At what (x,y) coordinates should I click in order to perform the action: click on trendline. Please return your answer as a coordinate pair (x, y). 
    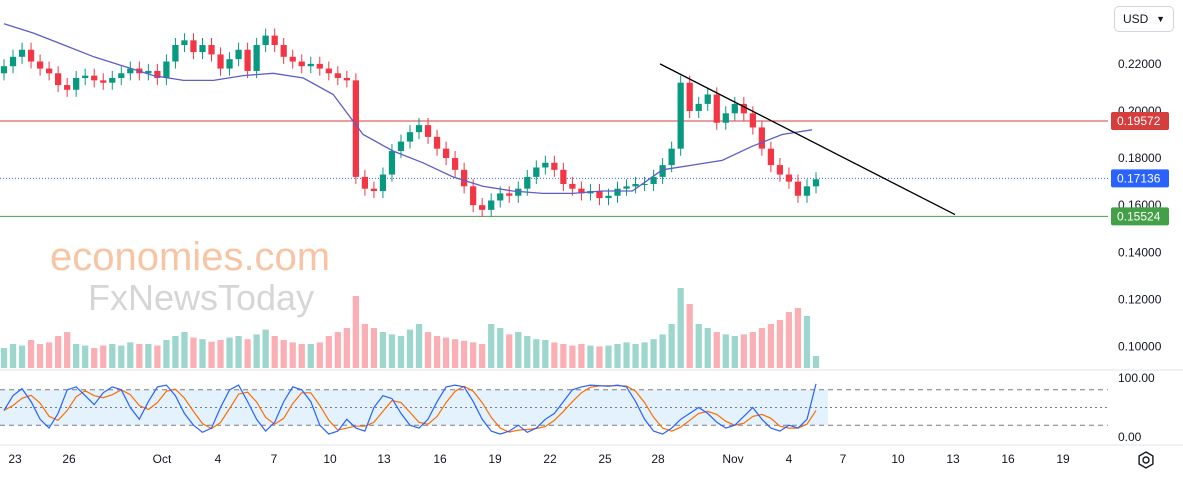
    Looking at the image, I should click on (807, 139).